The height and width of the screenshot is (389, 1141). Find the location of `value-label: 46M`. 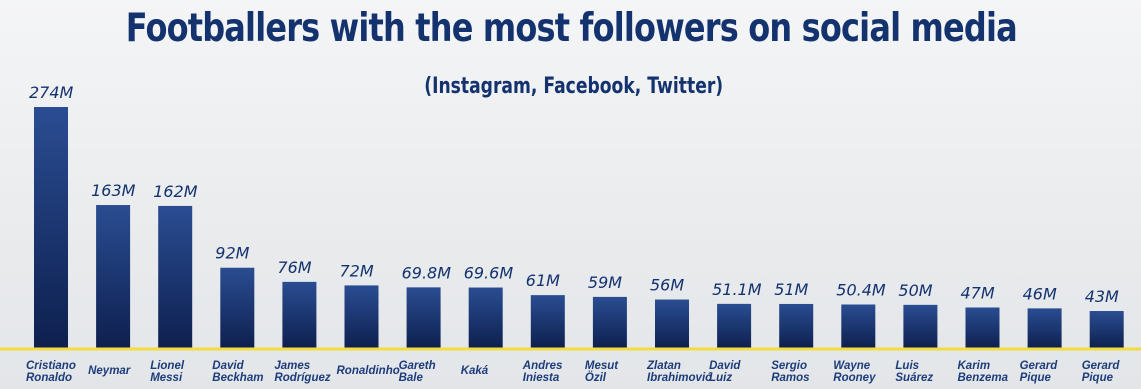

value-label: 46M is located at coordinates (1040, 293).